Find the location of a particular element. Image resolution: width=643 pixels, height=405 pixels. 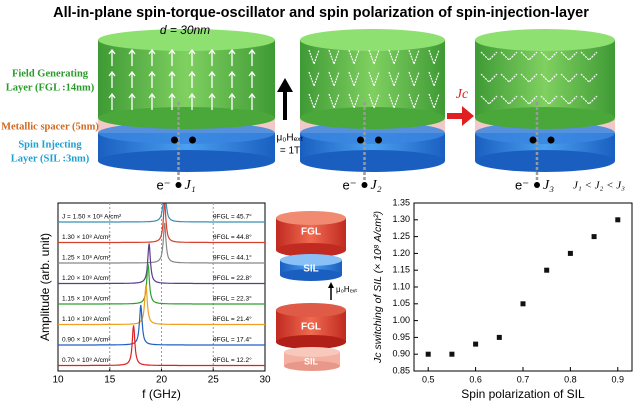

plot-frame is located at coordinates (523, 287).